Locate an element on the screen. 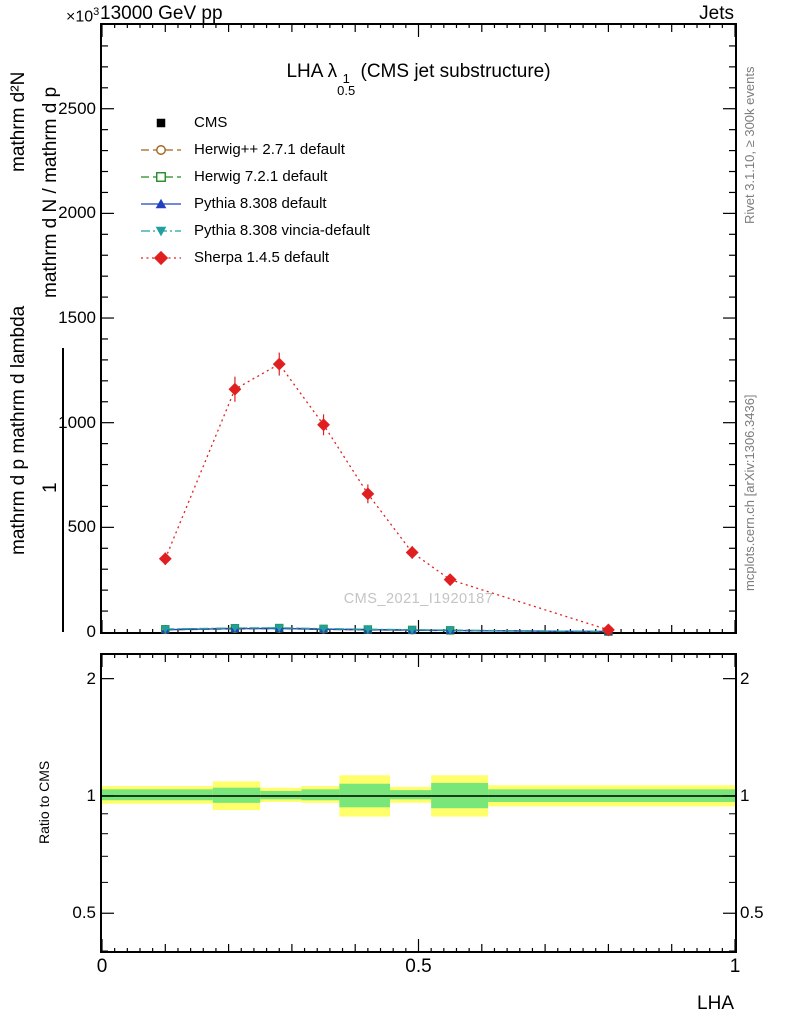 This screenshot has width=786, height=1024. lambda-symbol: λ is located at coordinates (332, 71).